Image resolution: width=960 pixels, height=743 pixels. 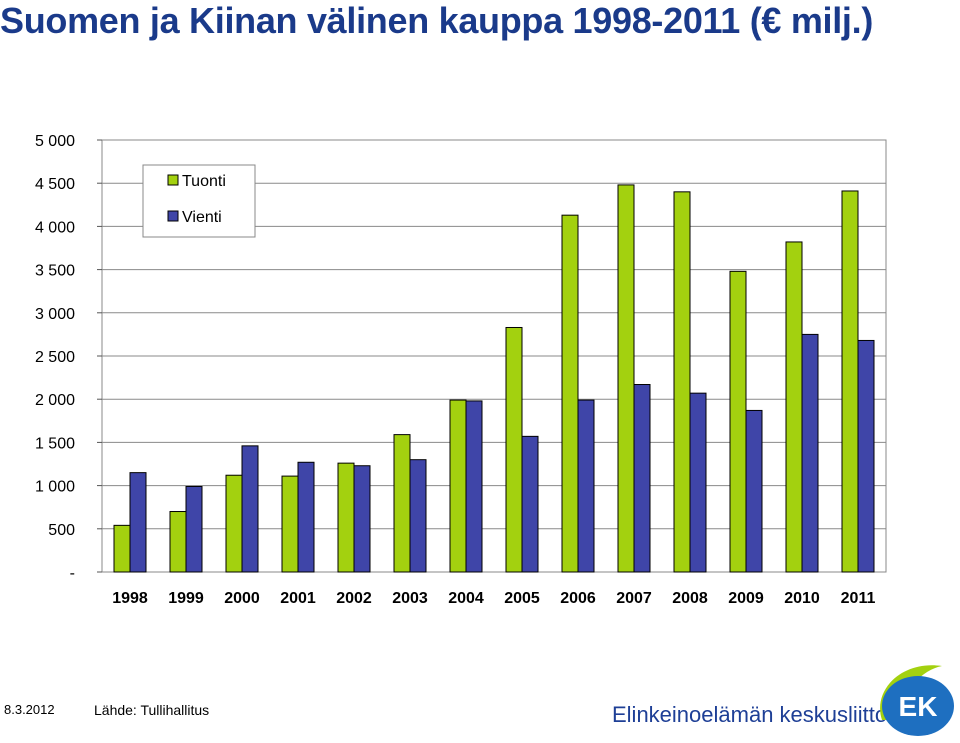 What do you see at coordinates (55, 227) in the screenshot?
I see `y-tick-label: 4 000` at bounding box center [55, 227].